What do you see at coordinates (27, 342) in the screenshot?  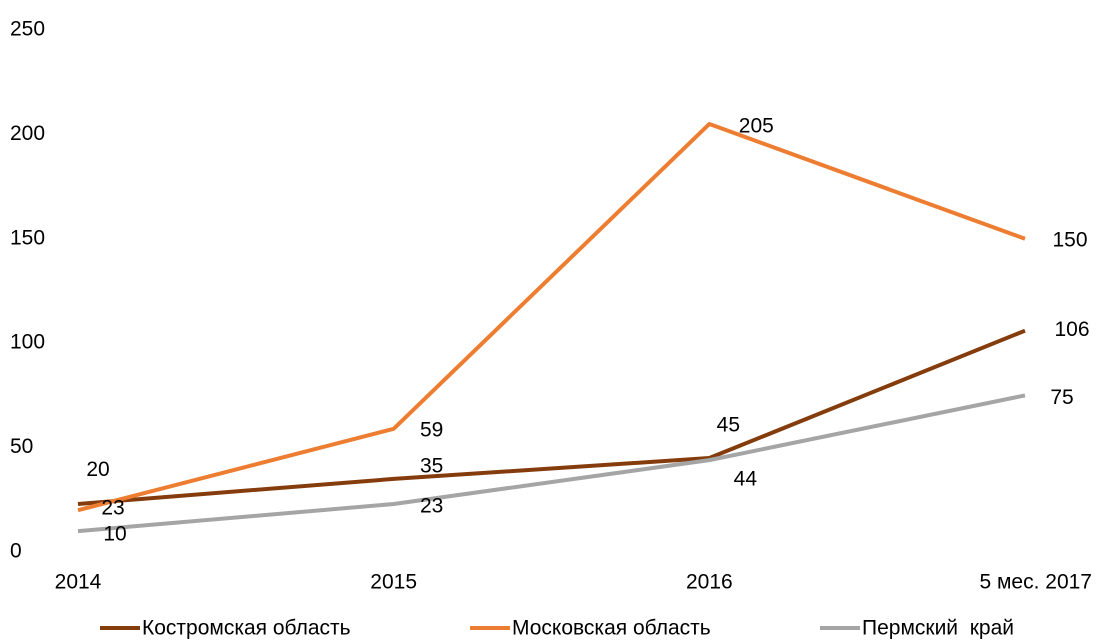 I see `y-tick-label: 100` at bounding box center [27, 342].